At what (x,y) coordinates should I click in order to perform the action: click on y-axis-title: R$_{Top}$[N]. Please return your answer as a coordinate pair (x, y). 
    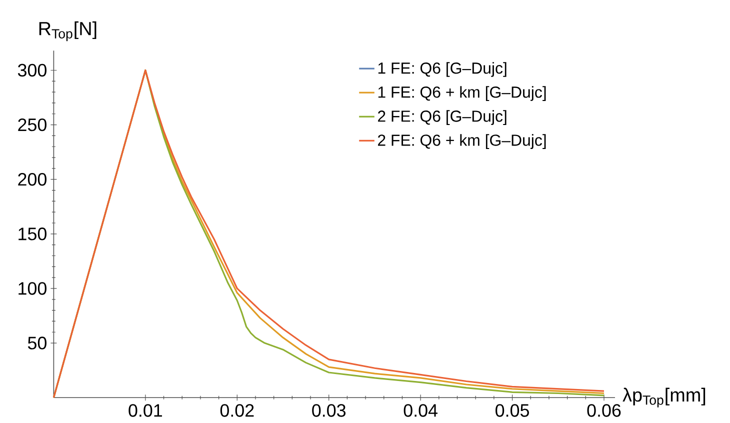
    Looking at the image, I should click on (67, 31).